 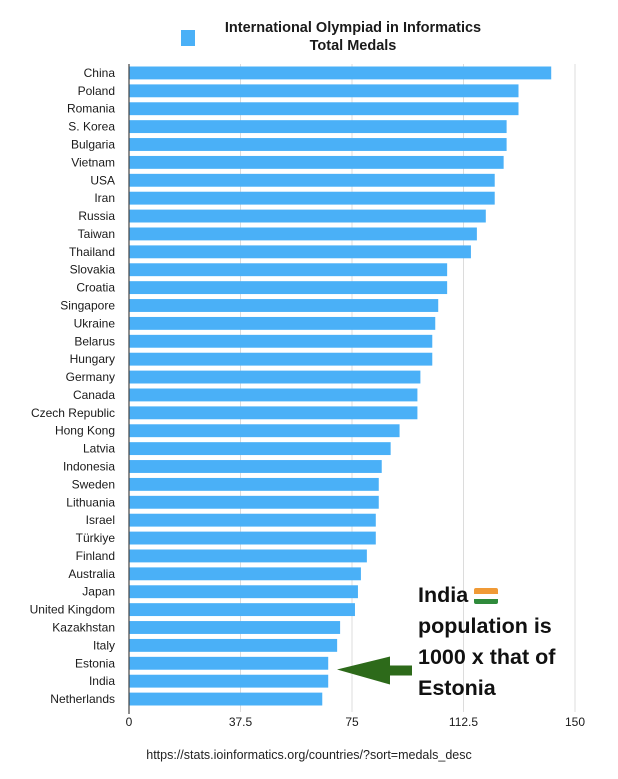 What do you see at coordinates (96, 538) in the screenshot?
I see `category-label: Türkiye` at bounding box center [96, 538].